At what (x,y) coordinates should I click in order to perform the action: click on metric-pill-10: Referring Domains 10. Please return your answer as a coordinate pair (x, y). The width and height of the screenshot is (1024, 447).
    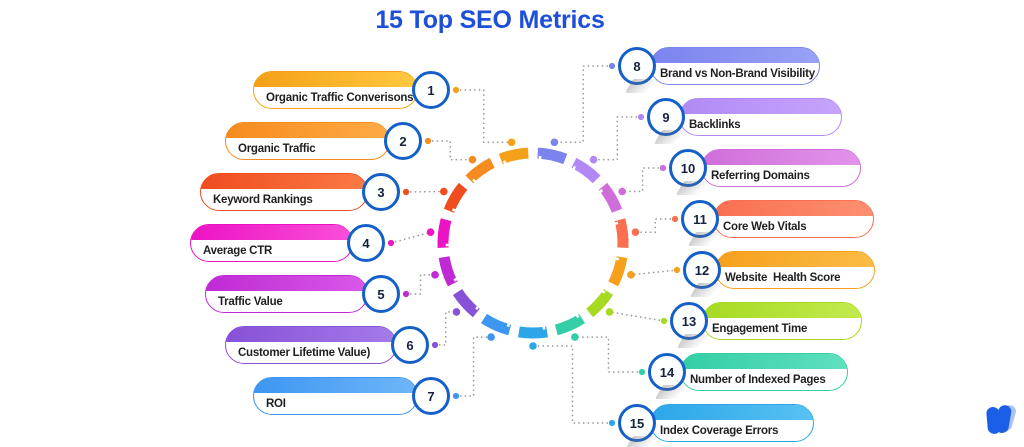
    Looking at the image, I should click on (765, 168).